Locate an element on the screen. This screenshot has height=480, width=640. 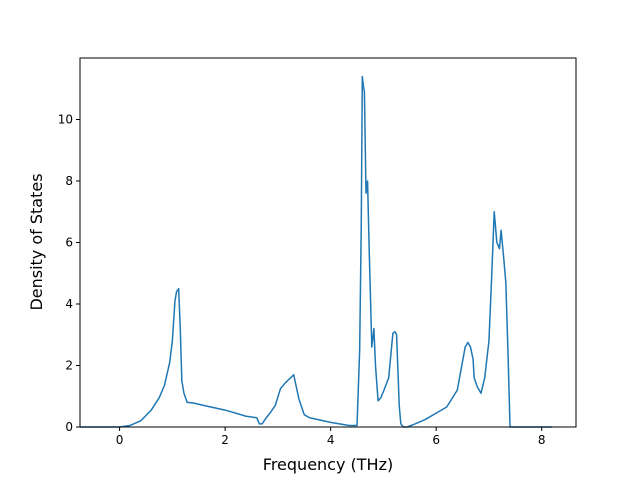
x-tick-label: 8 is located at coordinates (542, 440).